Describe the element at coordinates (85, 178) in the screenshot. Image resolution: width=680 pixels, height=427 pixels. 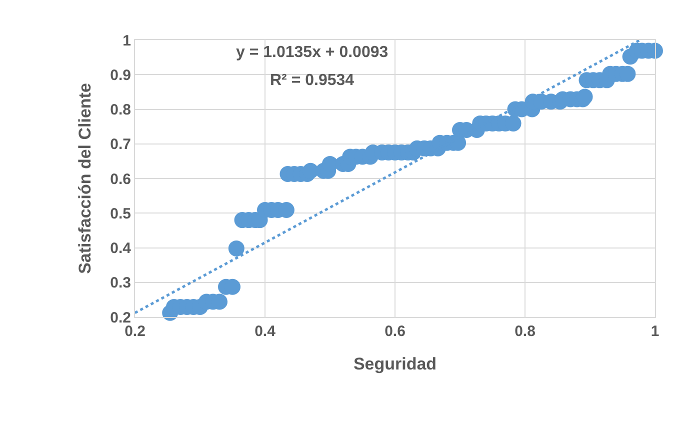
I see `y-axis-title: Satisfacción del Cliente` at that location.